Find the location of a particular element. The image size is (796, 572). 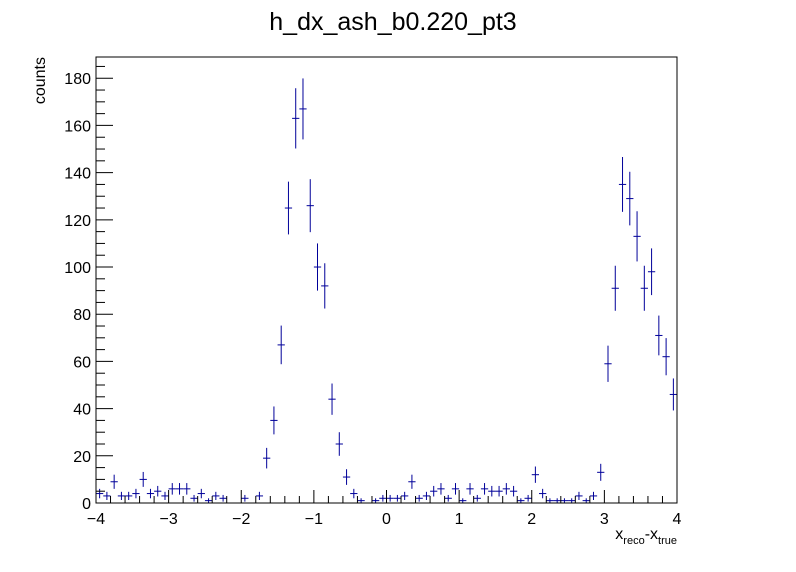

y-tick-label: 20 is located at coordinates (82, 457).